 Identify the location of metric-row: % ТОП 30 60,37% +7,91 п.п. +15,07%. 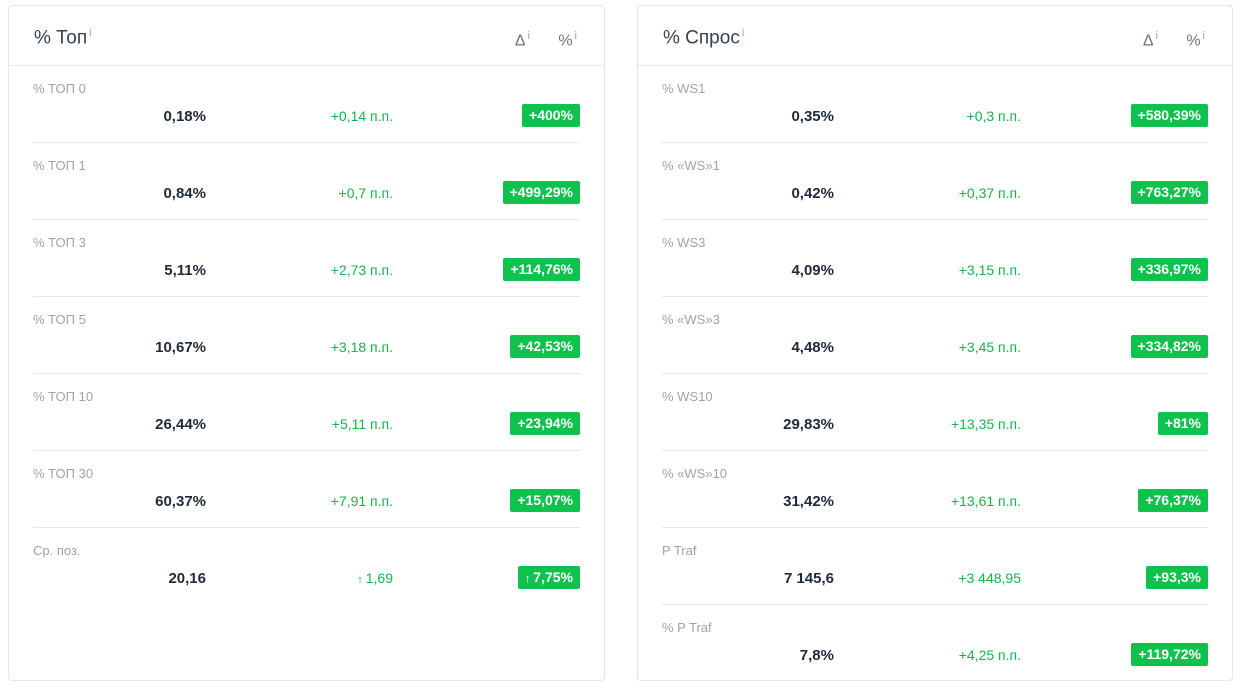
(306, 489).